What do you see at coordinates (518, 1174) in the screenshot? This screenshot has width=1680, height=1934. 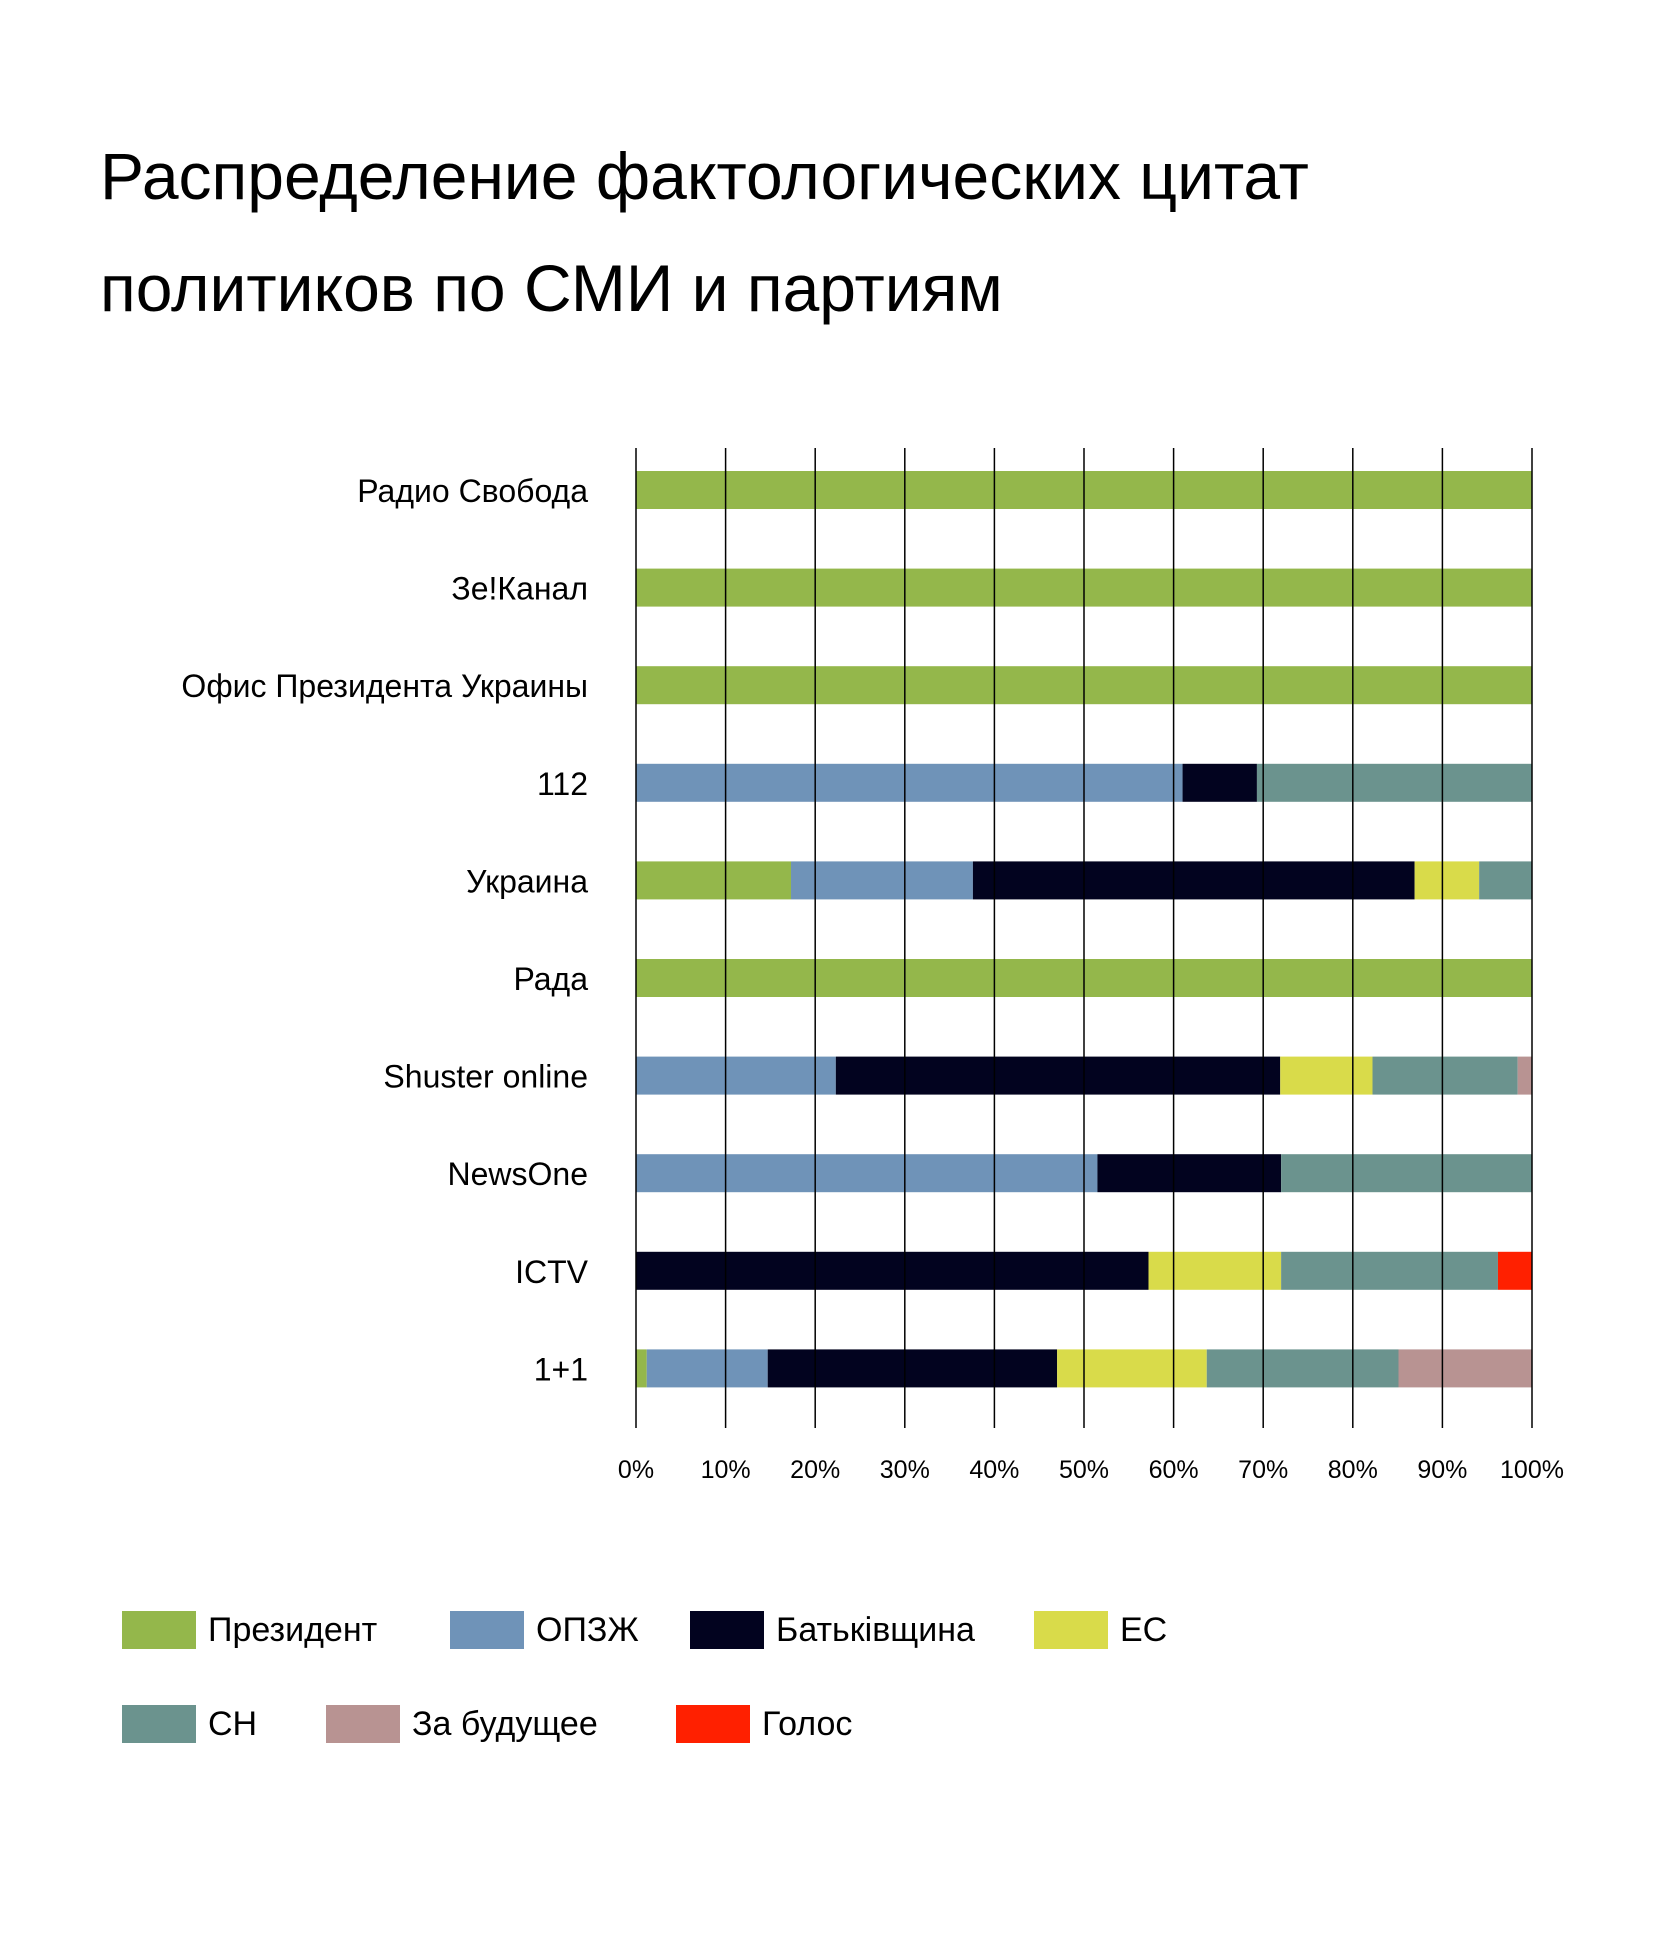 I see `category-label: NewsOne` at bounding box center [518, 1174].